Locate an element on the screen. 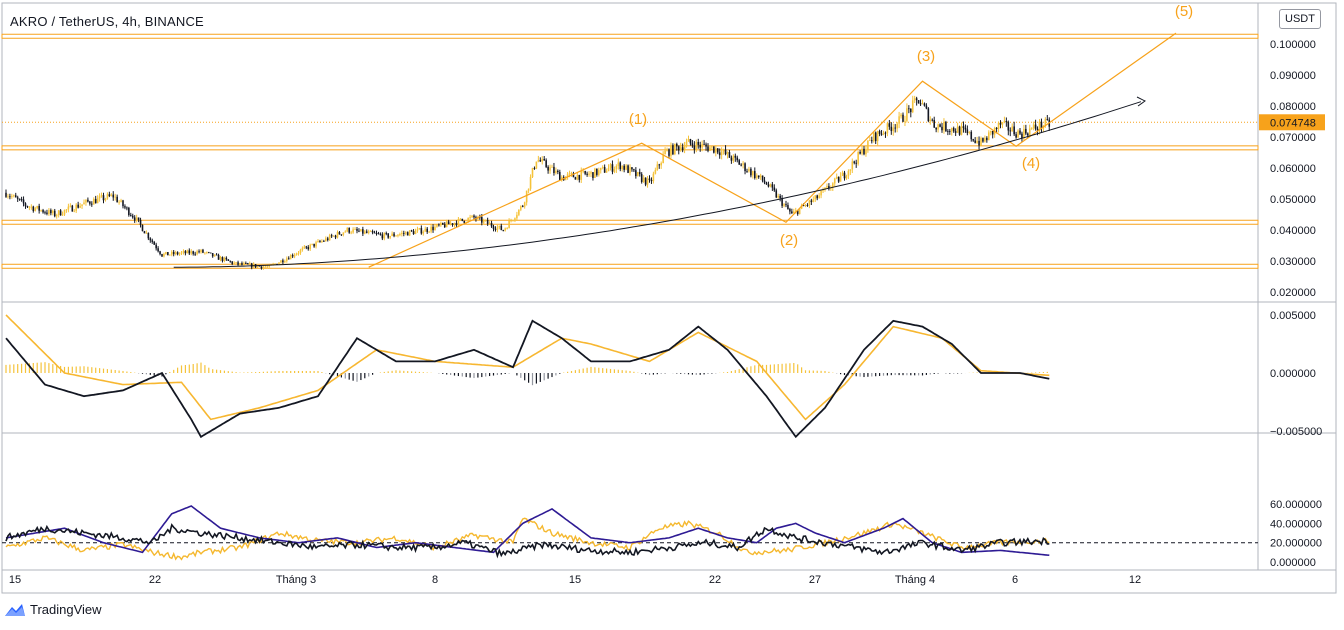 The height and width of the screenshot is (630, 1344). chart-title: AKRO / TetherUS, 4h, BINANCE is located at coordinates (107, 21).